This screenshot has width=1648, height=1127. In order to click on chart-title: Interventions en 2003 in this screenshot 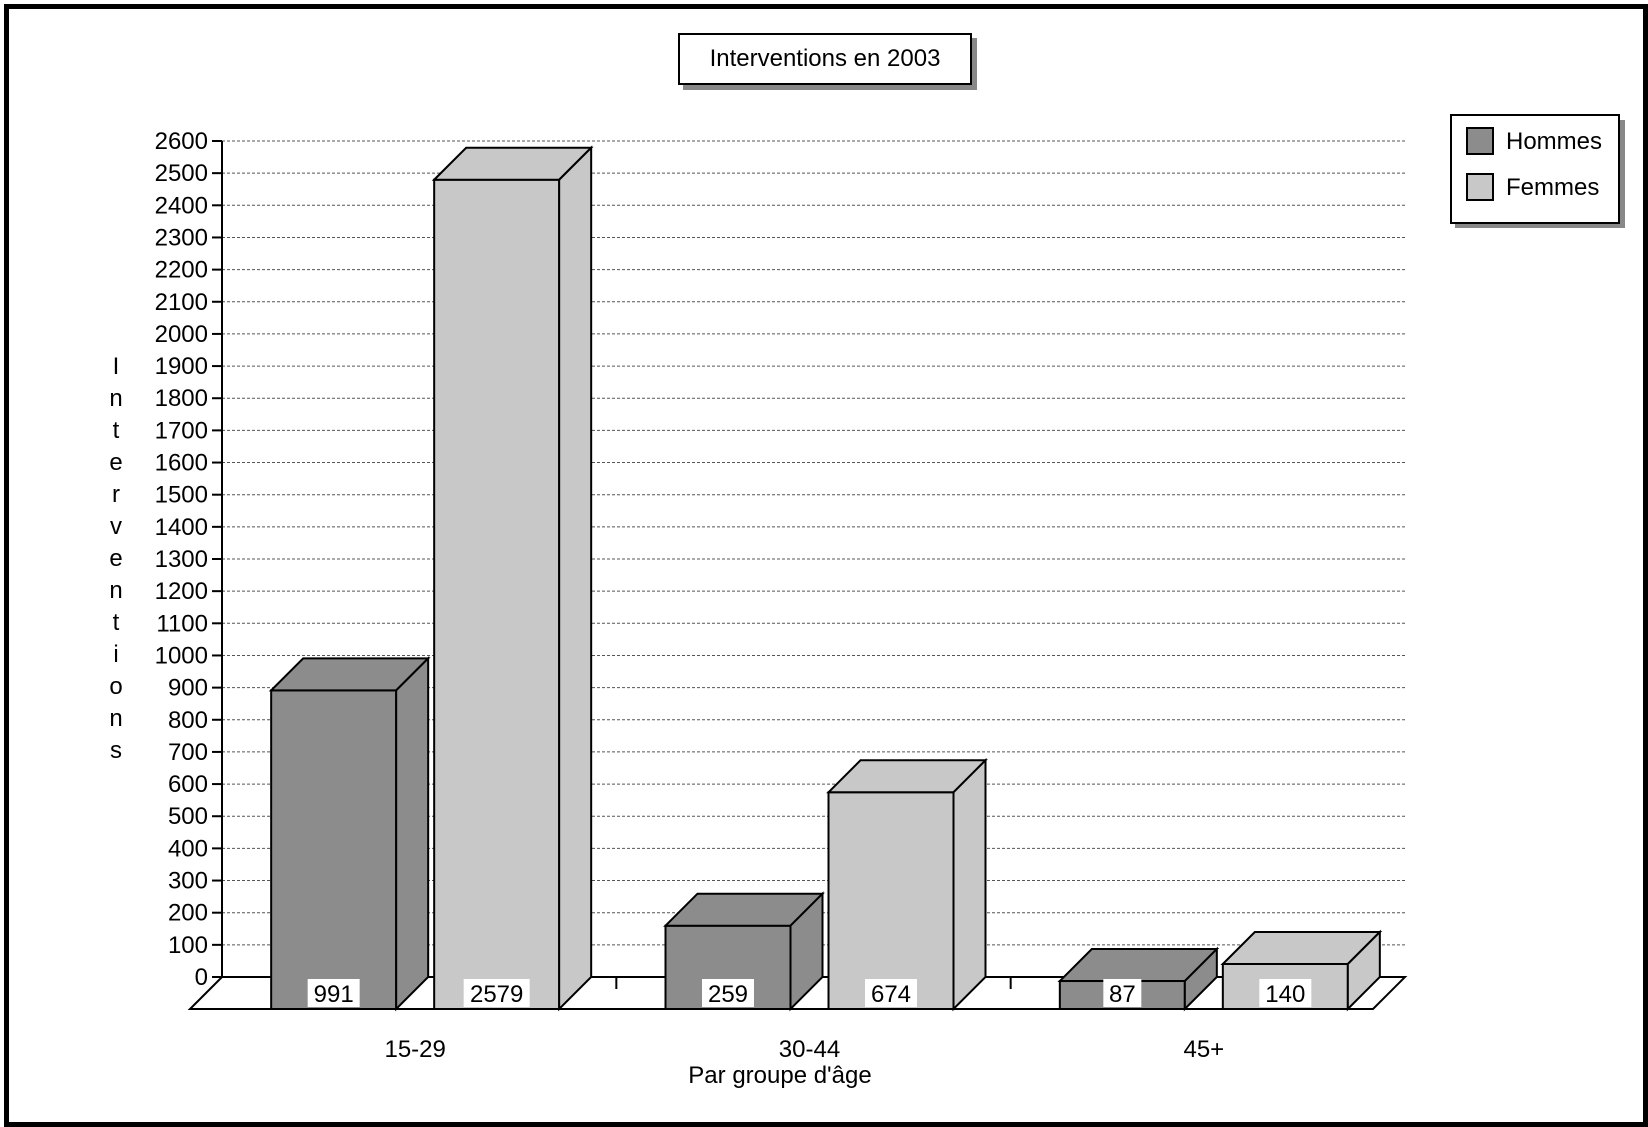, I will do `click(825, 59)`.